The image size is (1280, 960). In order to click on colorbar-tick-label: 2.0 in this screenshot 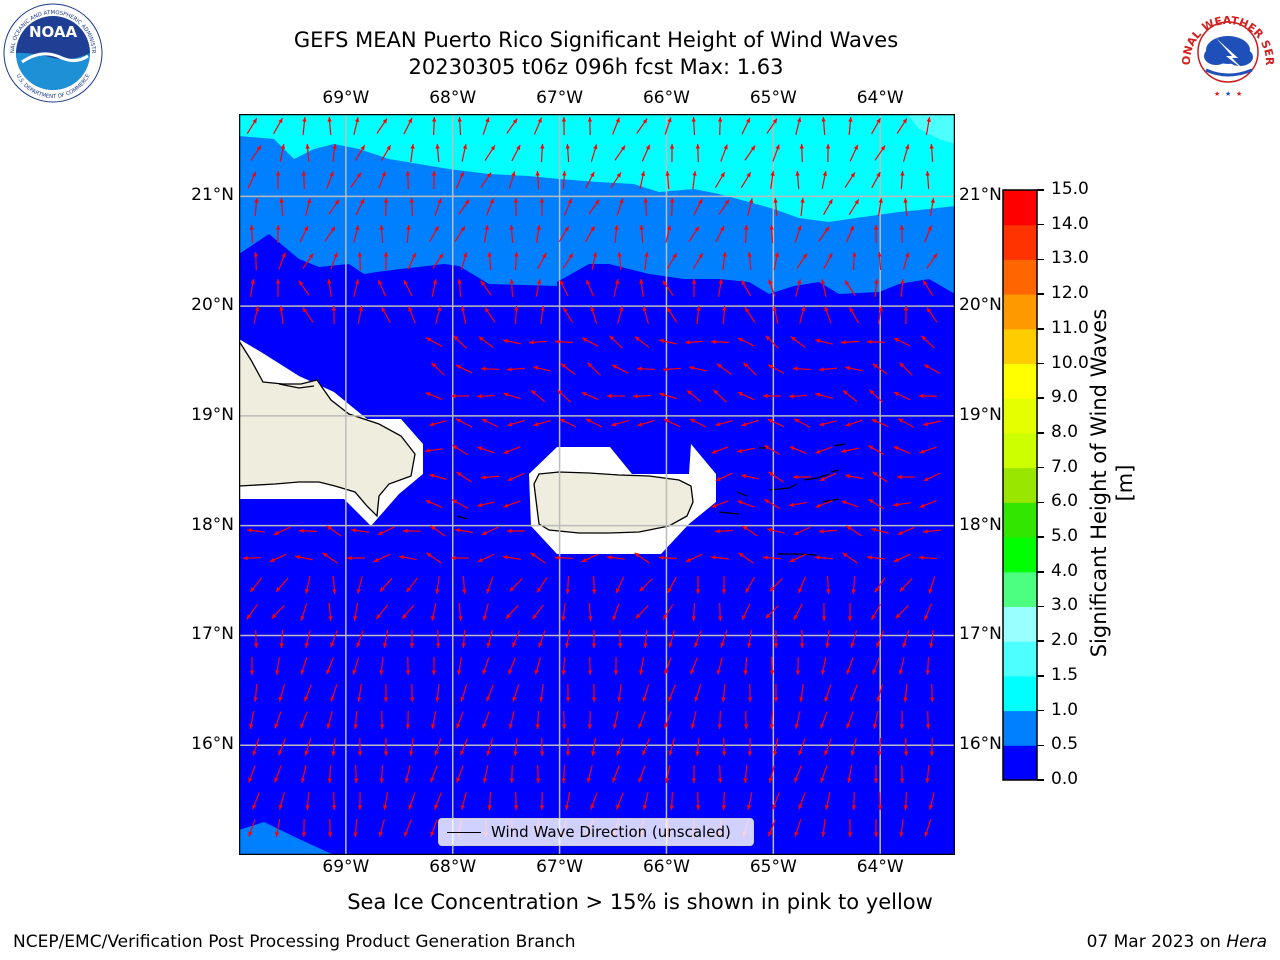, I will do `click(1065, 640)`.